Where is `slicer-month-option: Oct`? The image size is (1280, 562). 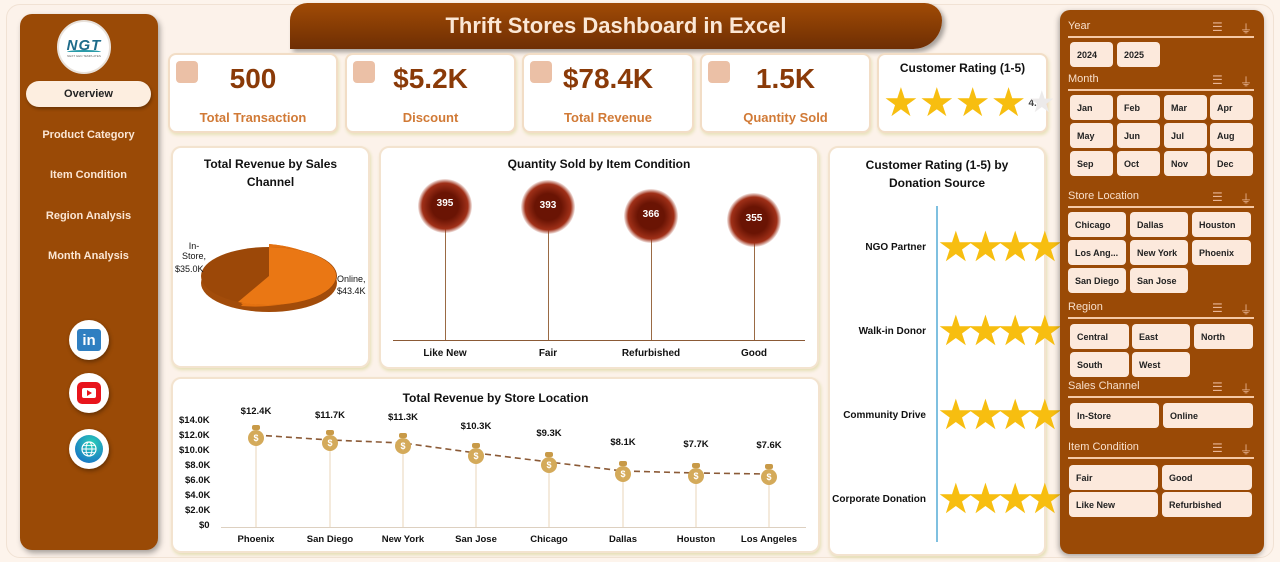 slicer-month-option: Oct is located at coordinates (1138, 163).